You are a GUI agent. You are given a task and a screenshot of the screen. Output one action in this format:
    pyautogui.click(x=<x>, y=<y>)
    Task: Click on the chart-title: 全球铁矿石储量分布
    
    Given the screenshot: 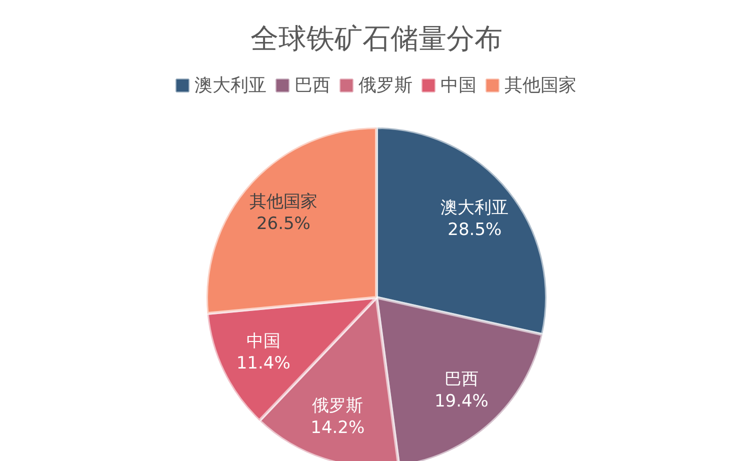 What is the action you would take?
    pyautogui.click(x=376, y=38)
    